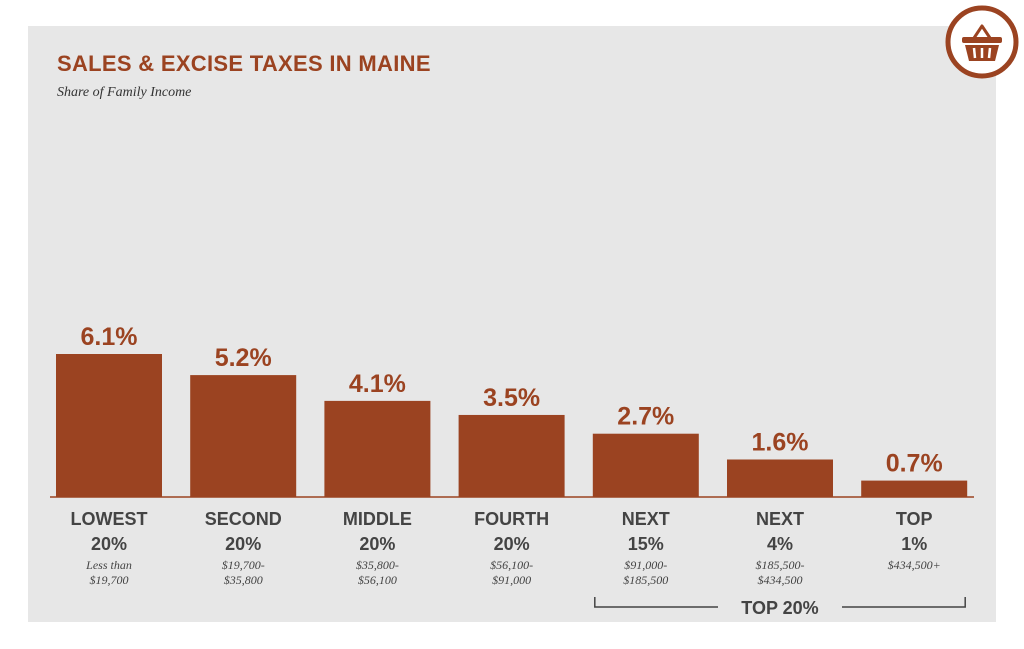 Image resolution: width=1024 pixels, height=649 pixels. Describe the element at coordinates (243, 358) in the screenshot. I see `bar-value-label: 5.2%` at that location.